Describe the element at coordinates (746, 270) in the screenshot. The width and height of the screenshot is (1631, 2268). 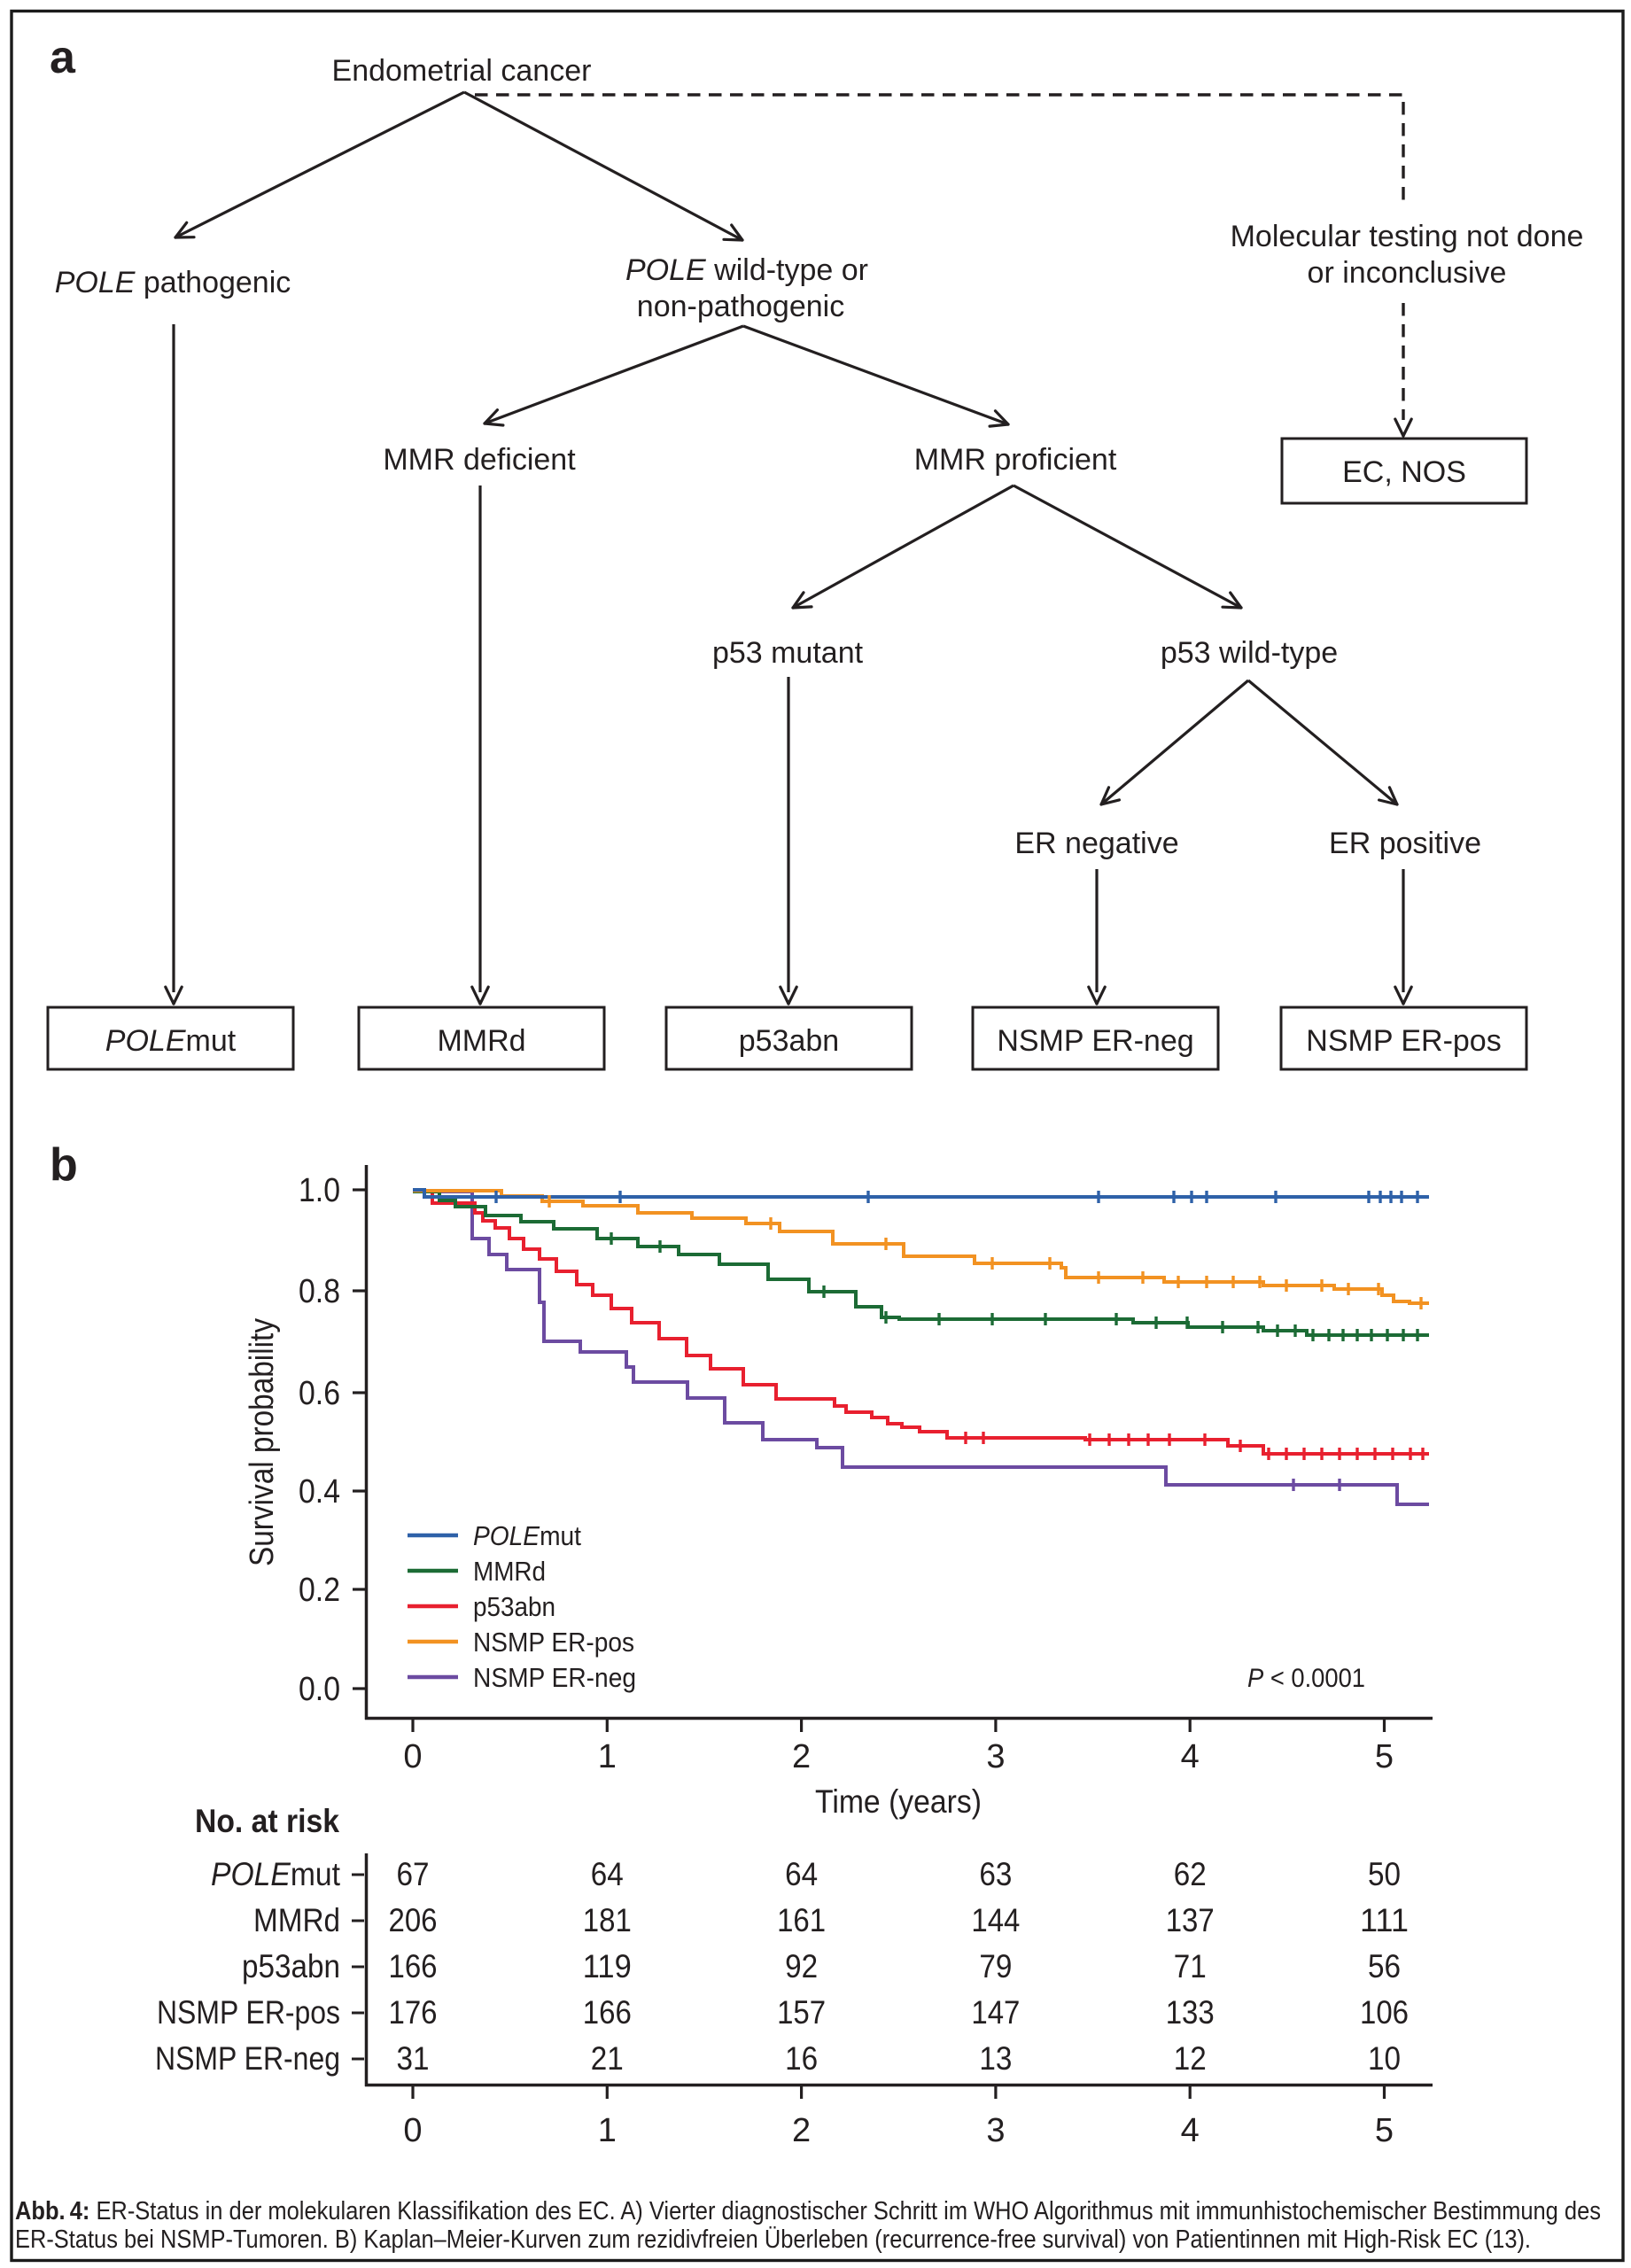
I see `svg-text: POLE wild-type or` at that location.